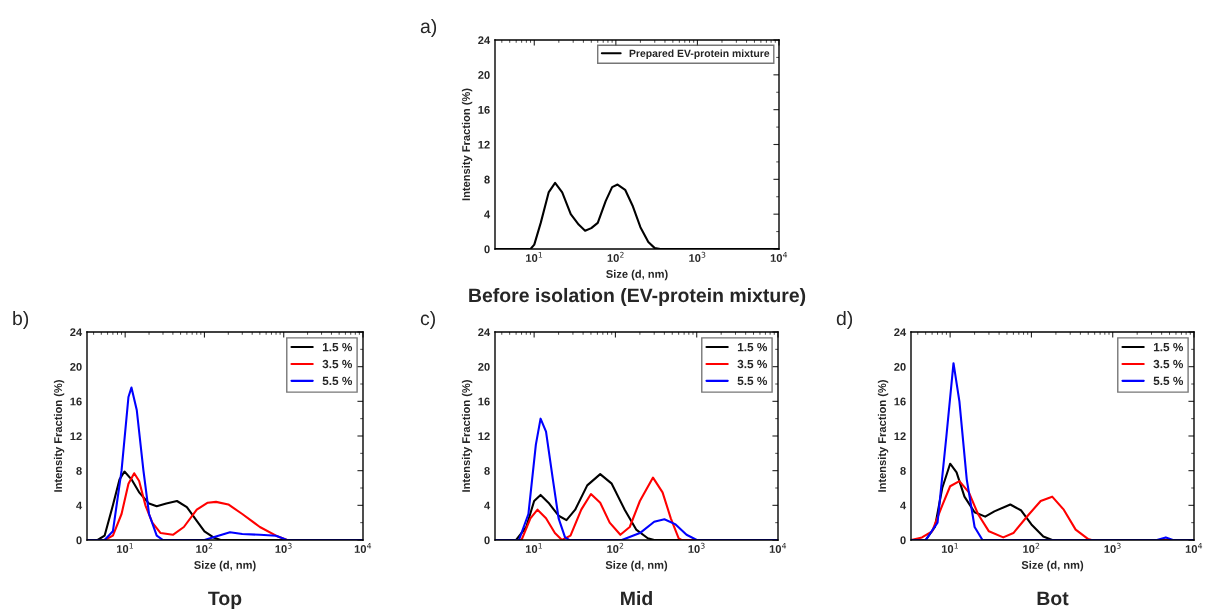 The image size is (1206, 616). I want to click on text: Before isolation (EV-protein mixture), so click(637, 297).